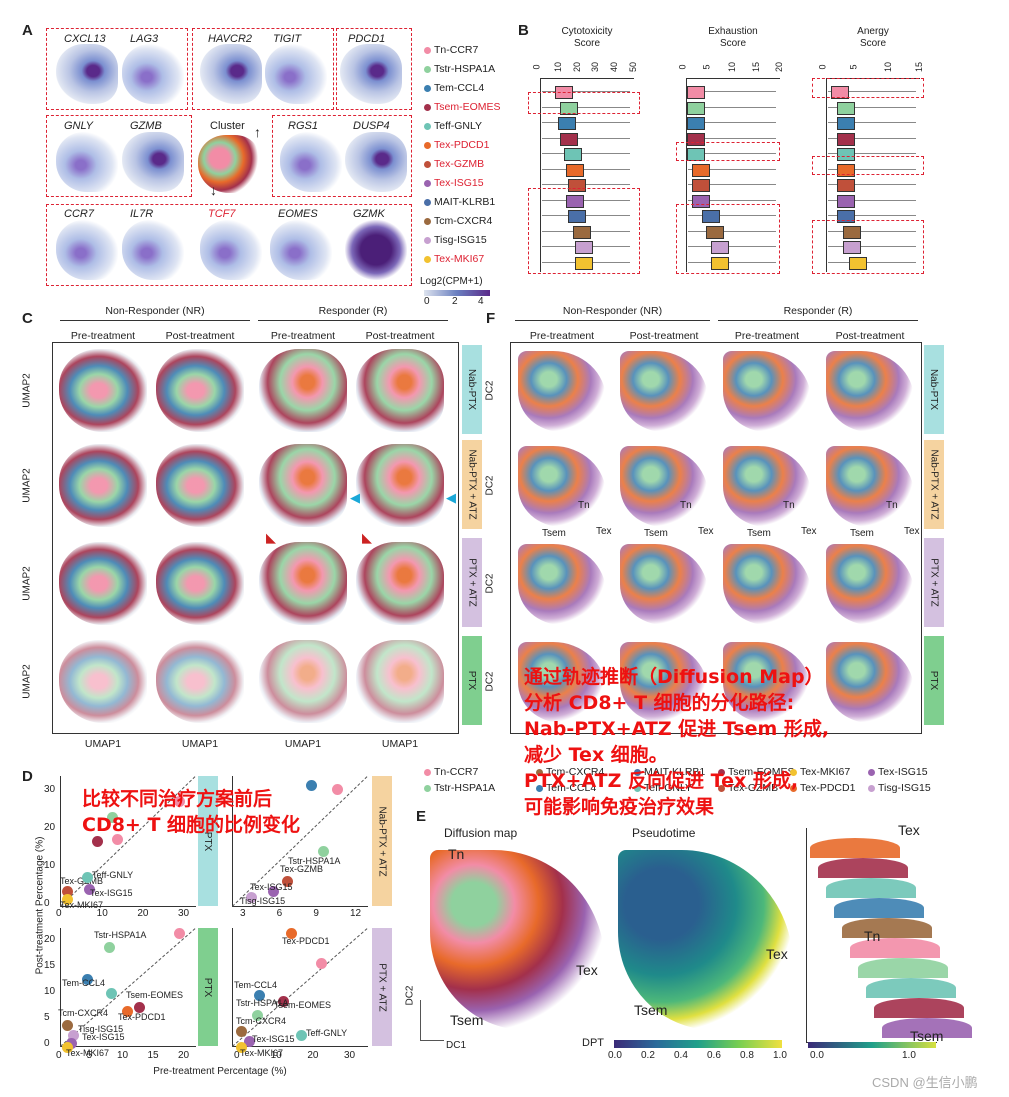  Describe the element at coordinates (382, 987) in the screenshot. I see `d-row-tag-3: PTX + ATZ` at that location.